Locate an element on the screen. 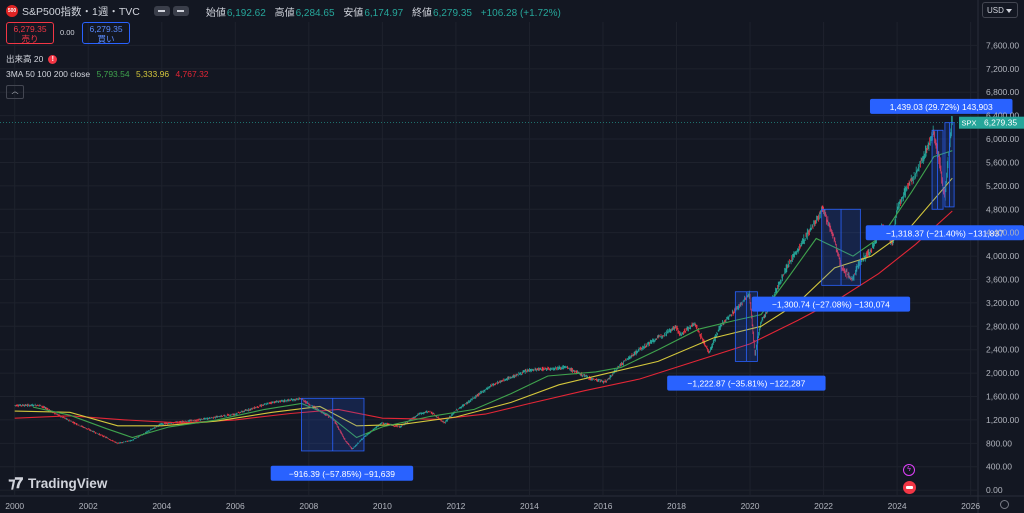 The width and height of the screenshot is (1024, 513). low-value: 6,174.97 is located at coordinates (384, 13).